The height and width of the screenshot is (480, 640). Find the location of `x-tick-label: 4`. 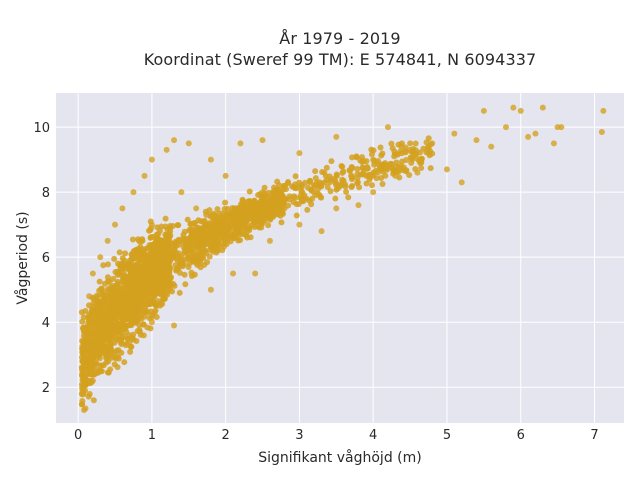

x-tick-label: 4 is located at coordinates (373, 435).